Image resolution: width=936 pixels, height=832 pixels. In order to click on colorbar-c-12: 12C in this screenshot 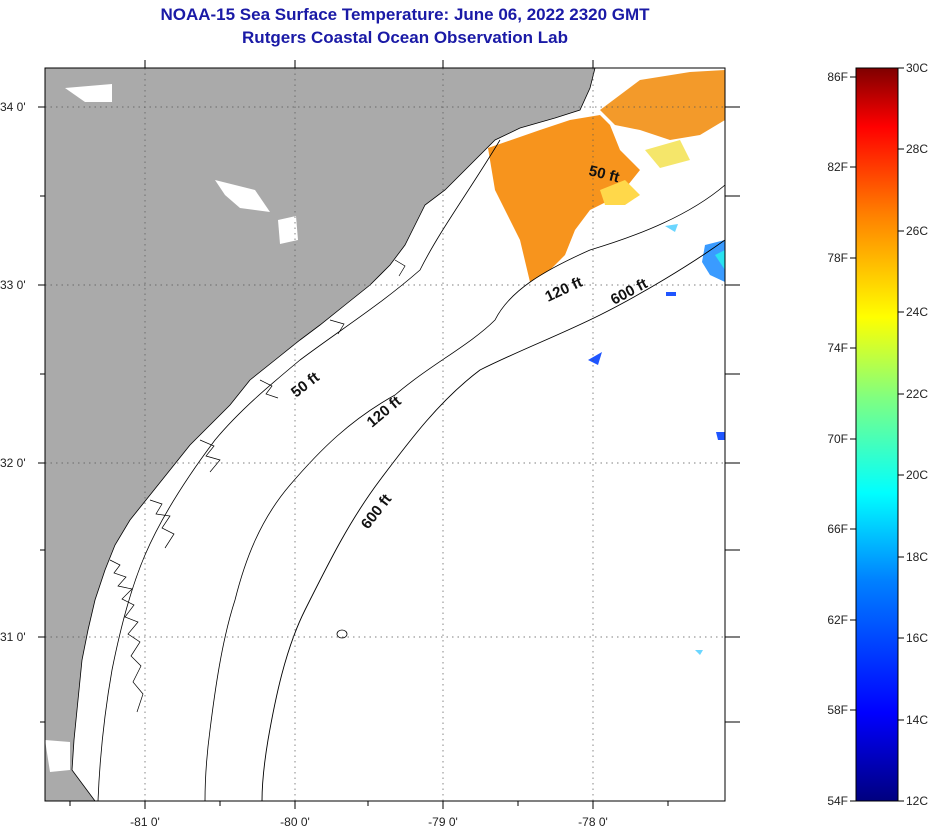, I will do `click(917, 801)`.